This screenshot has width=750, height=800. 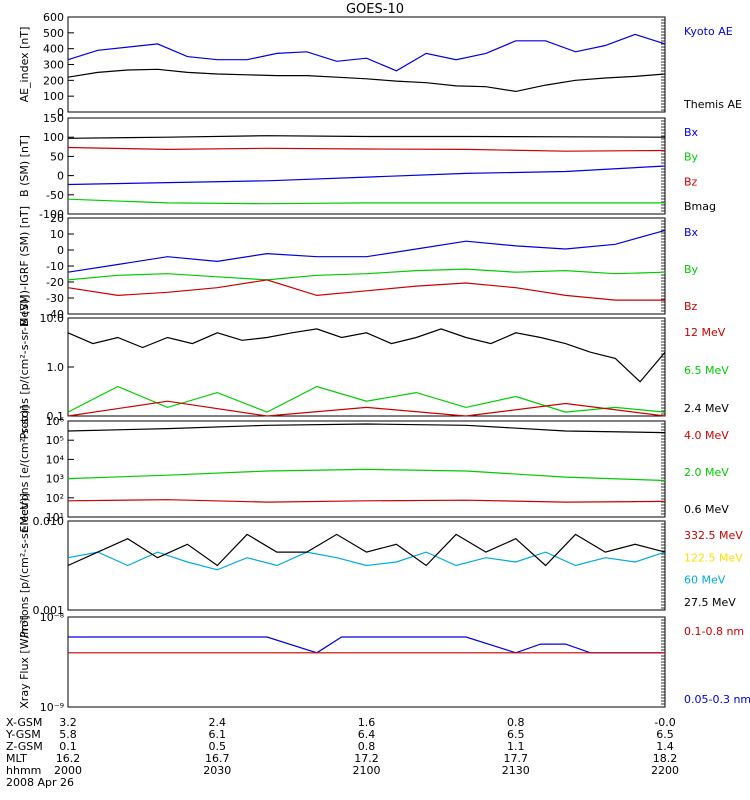 What do you see at coordinates (55, 314) in the screenshot?
I see `ytick-label: -40` at bounding box center [55, 314].